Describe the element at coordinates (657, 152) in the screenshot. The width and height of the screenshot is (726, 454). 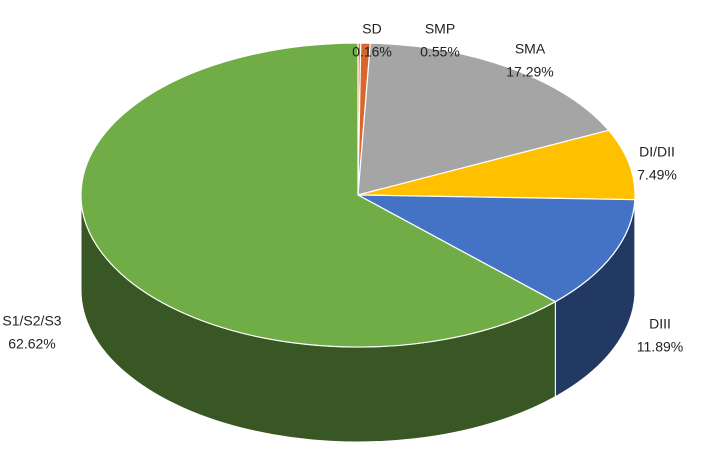
I see `data-label-name: DI/DII` at that location.